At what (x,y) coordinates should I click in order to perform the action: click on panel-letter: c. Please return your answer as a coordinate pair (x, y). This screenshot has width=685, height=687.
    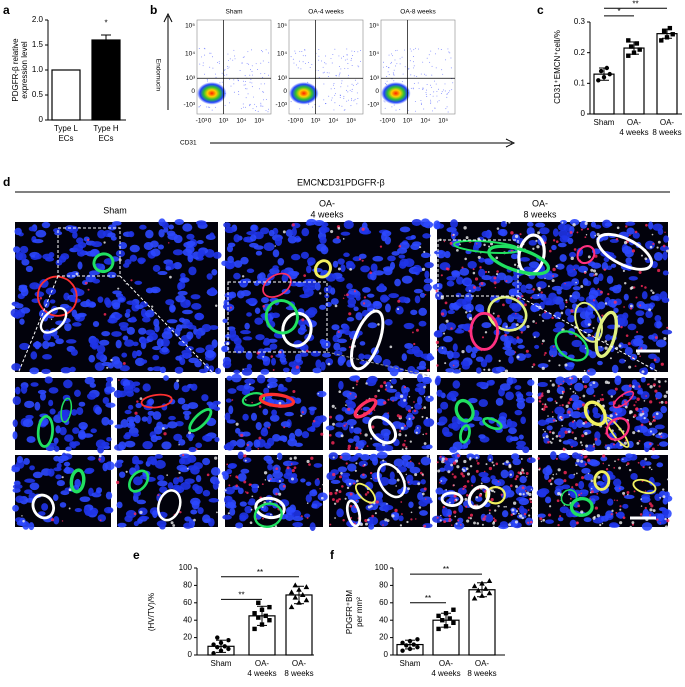
    Looking at the image, I should click on (540, 10).